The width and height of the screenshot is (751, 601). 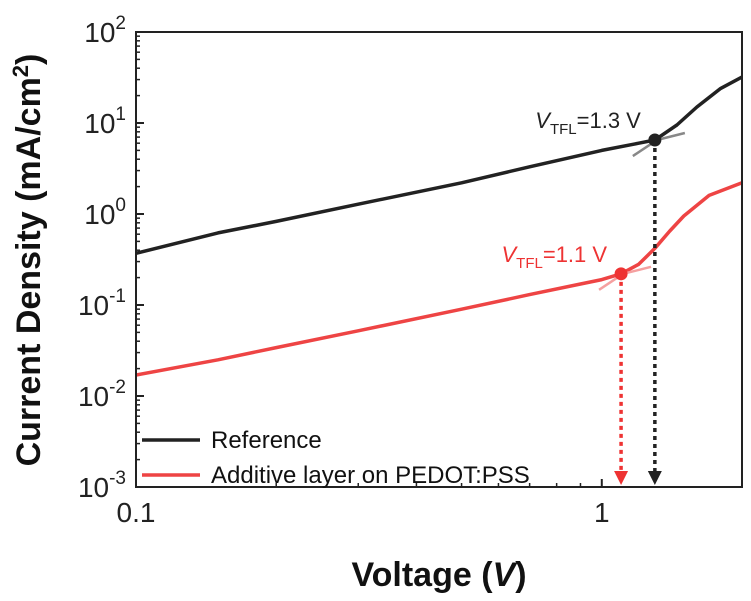 I want to click on legend-label-additive: Additive layer on PEDOT:PSS, so click(x=370, y=475).